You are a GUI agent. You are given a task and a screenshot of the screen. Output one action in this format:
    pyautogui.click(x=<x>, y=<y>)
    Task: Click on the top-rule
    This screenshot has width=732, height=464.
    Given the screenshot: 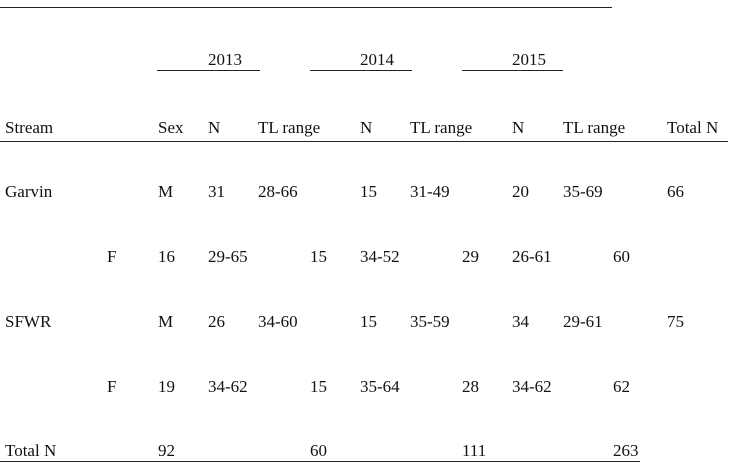 What is the action you would take?
    pyautogui.click(x=306, y=7)
    